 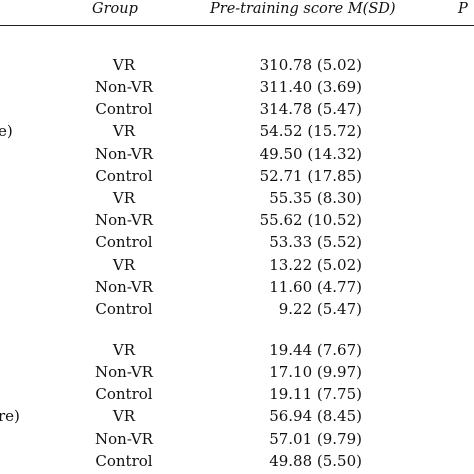 I want to click on pre-training-score-cell: 55.62 (10.52), so click(x=310, y=220).